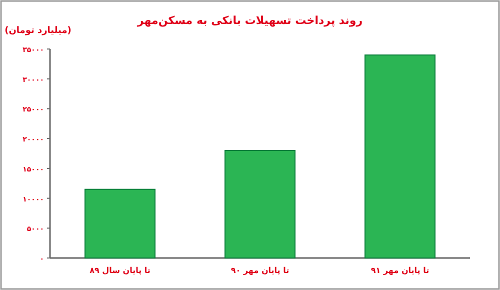 The image size is (500, 290). I want to click on chart-title: روند پرداخت تسهیلات بانکی به مسکن‌مهر, so click(249, 20).